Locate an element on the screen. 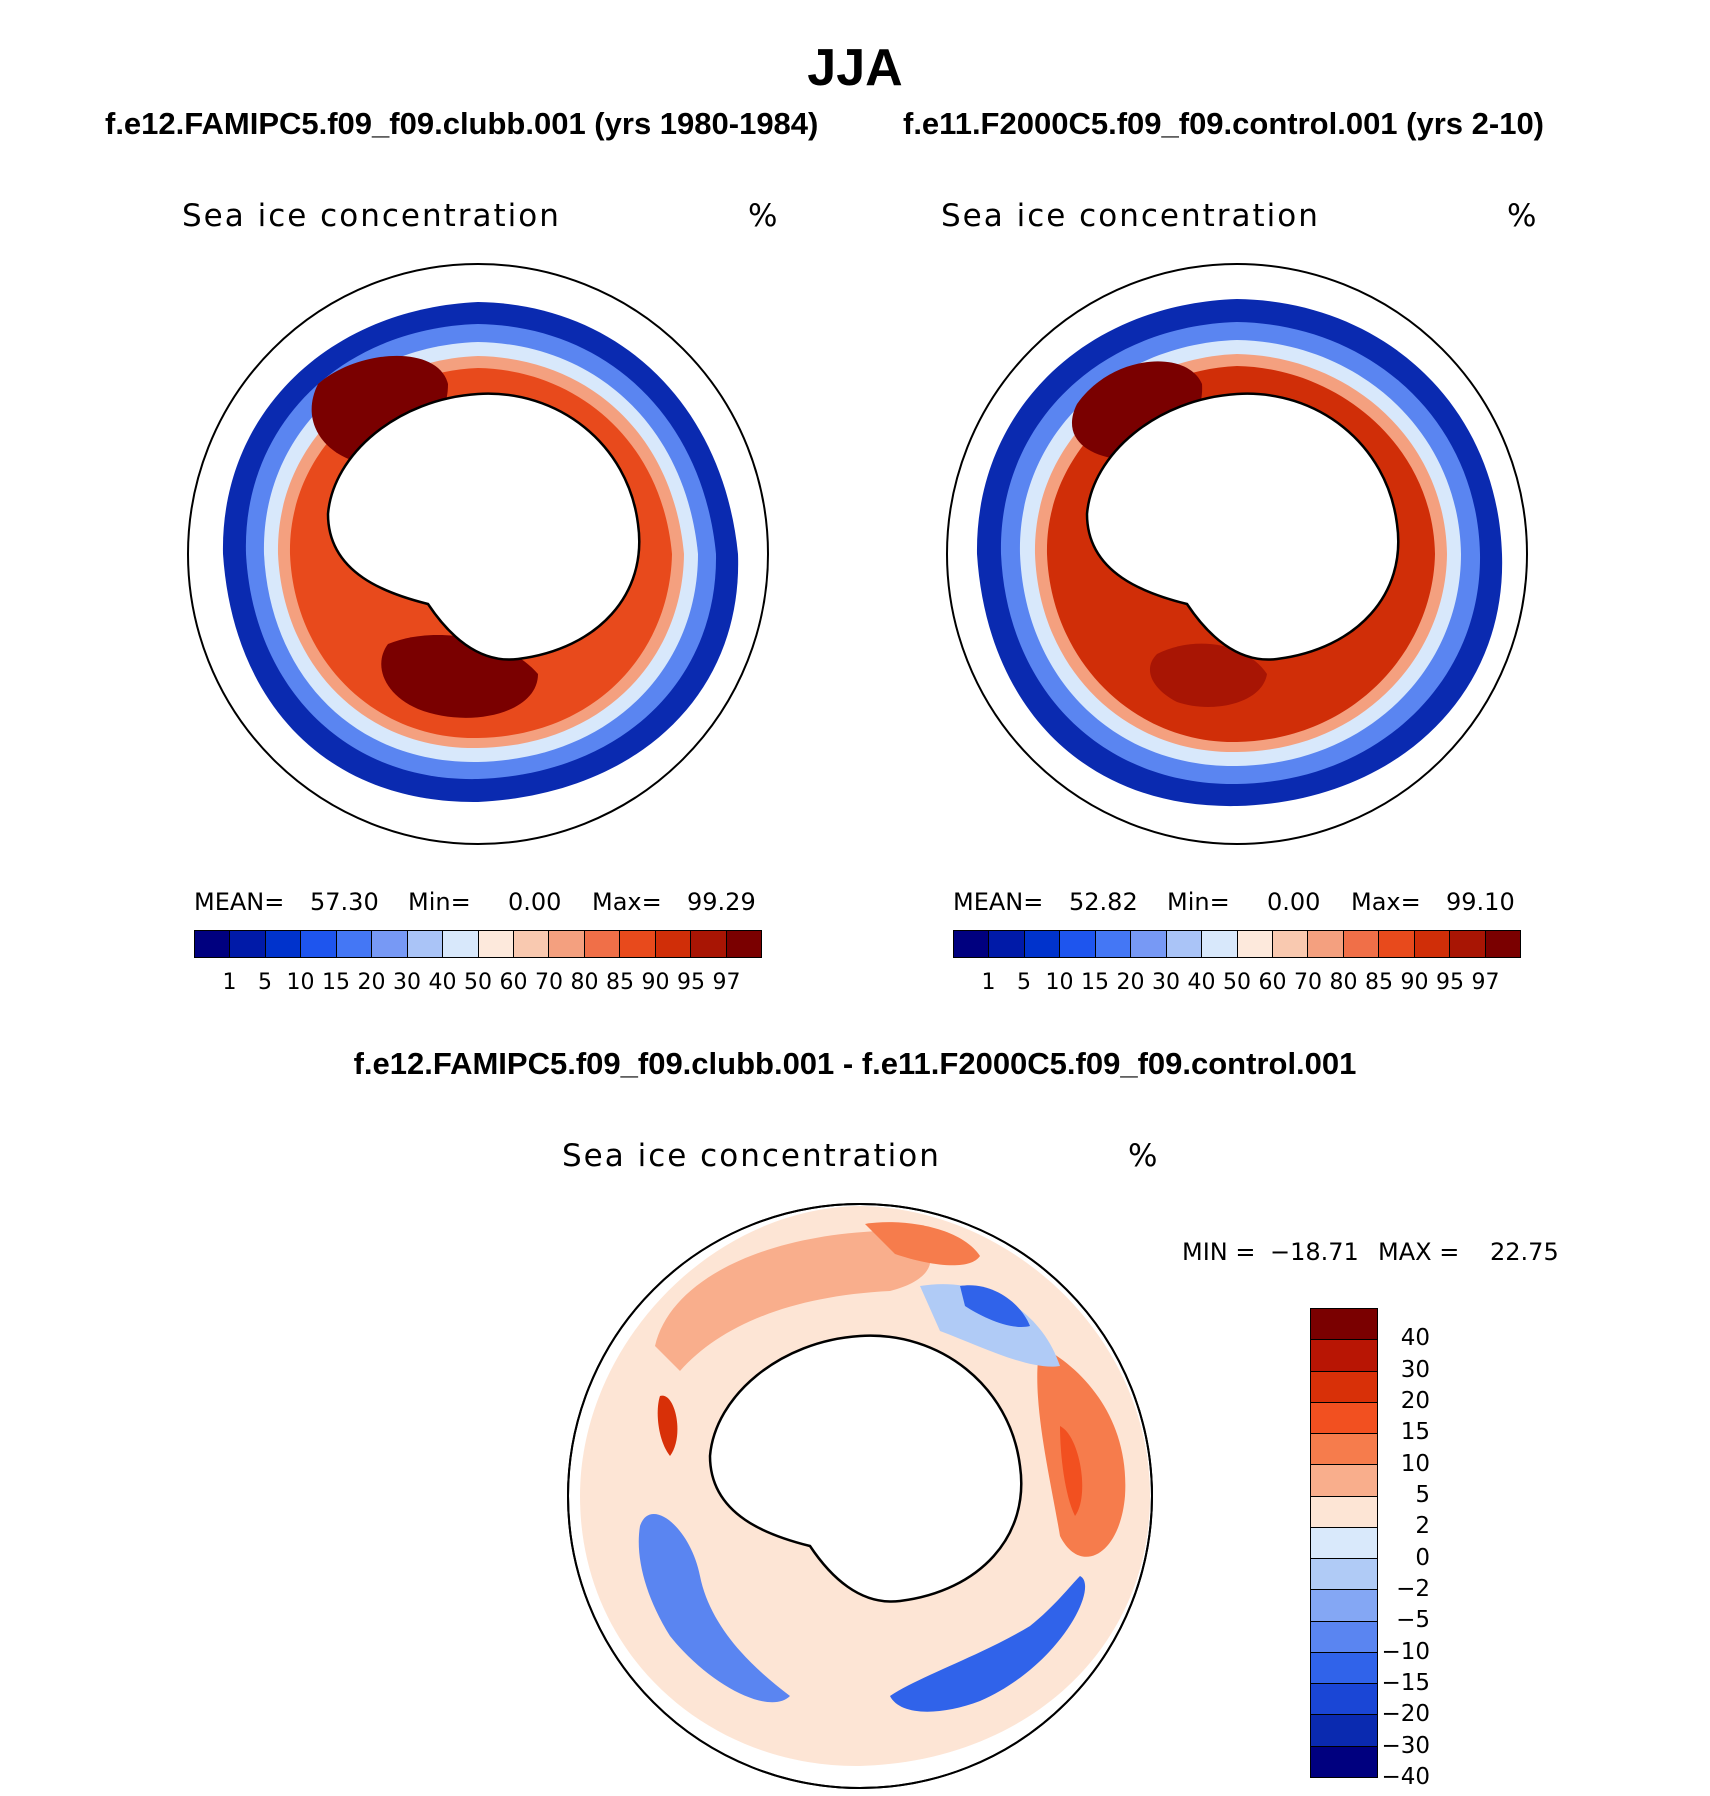  colorbar-tick-label: 60 is located at coordinates (513, 982).